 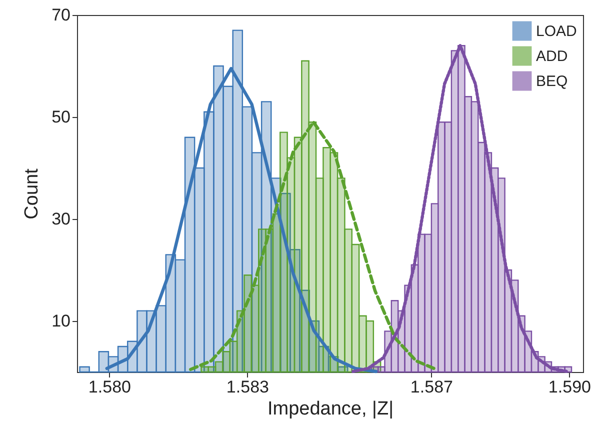 I want to click on x-tick-label: 1.587, so click(x=431, y=387).